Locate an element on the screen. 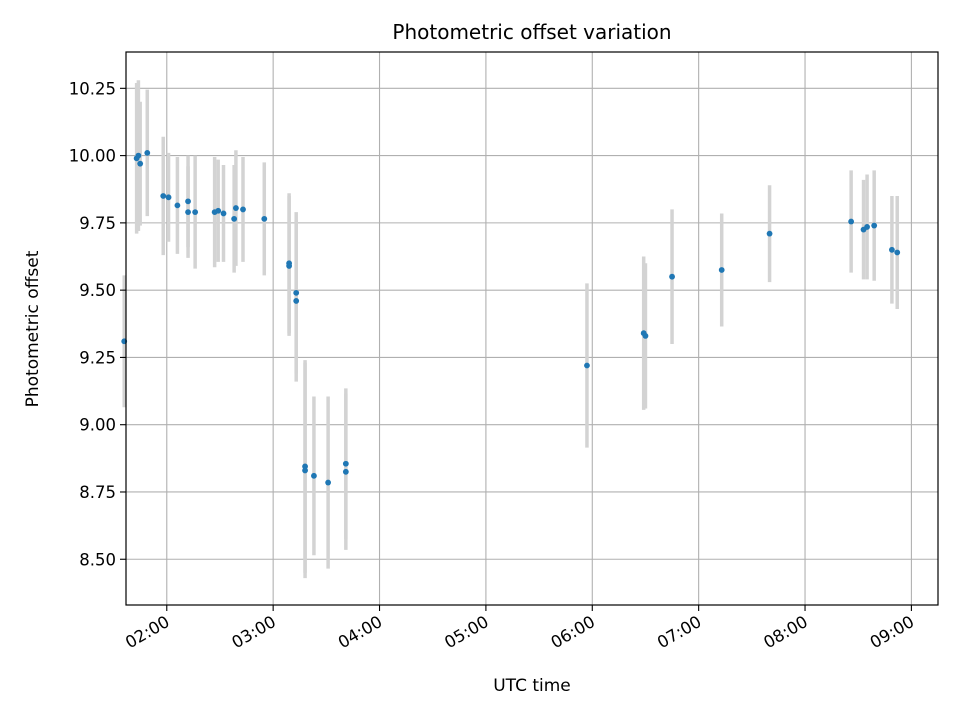 Image resolution: width=960 pixels, height=720 pixels. x-axis-label: UTC time is located at coordinates (532, 686).